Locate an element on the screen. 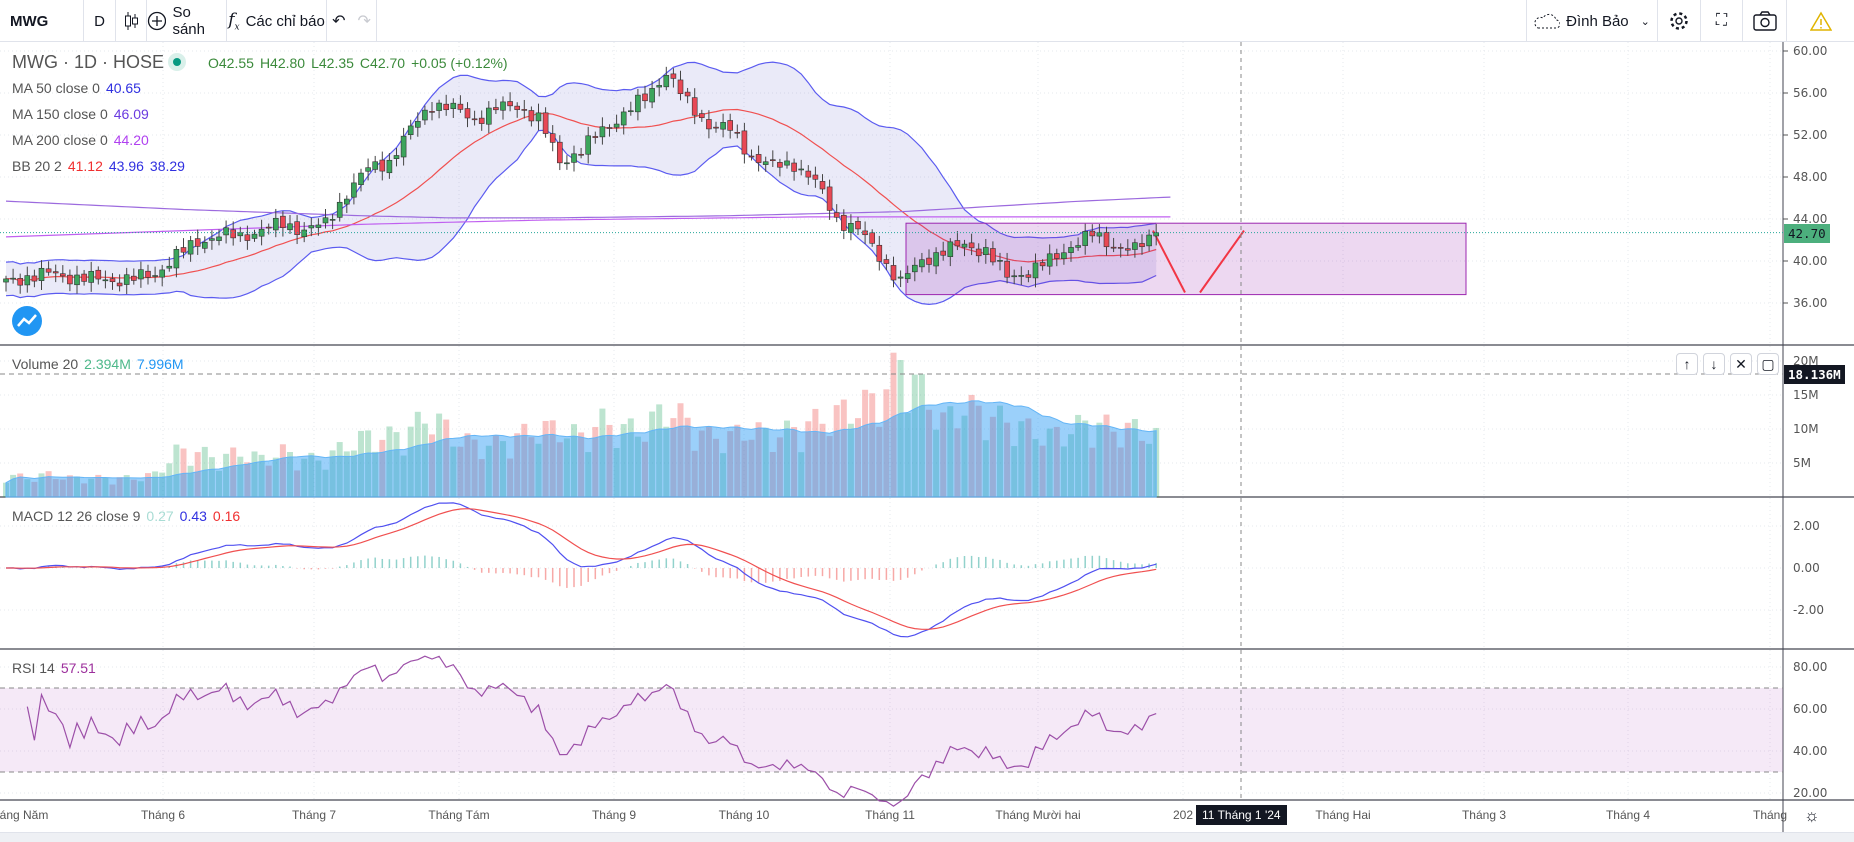 This screenshot has height=842, width=1854. ma200-legend: MA 200 close 0 44.20 is located at coordinates (83, 140).